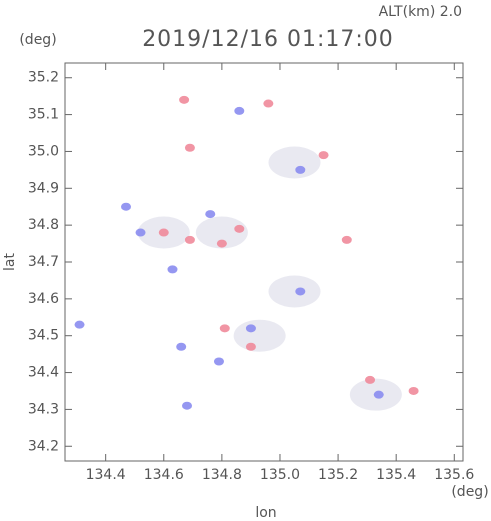 The image size is (491, 521). What do you see at coordinates (43, 151) in the screenshot?
I see `y-tick-label: 35.0` at bounding box center [43, 151].